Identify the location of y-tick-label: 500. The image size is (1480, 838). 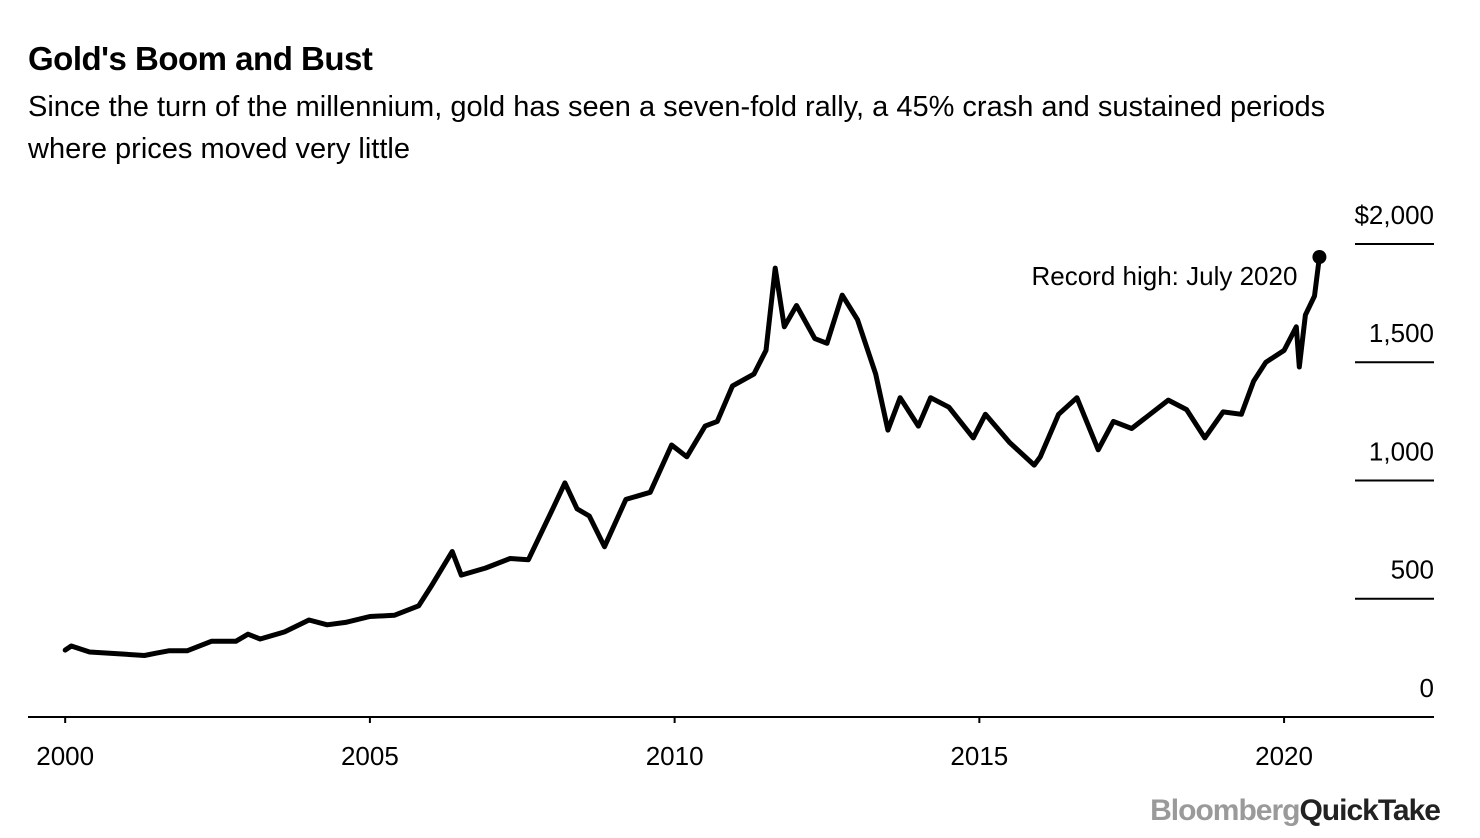
(1412, 570).